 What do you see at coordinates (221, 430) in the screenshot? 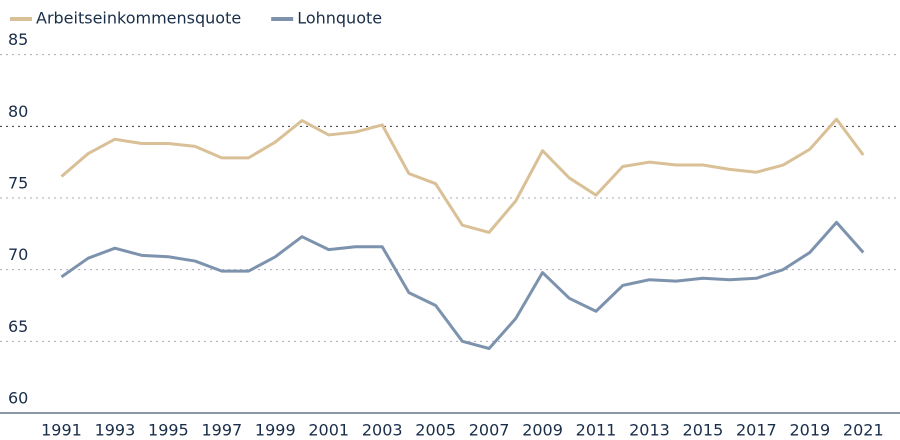
I see `x-tick-label: 1997` at bounding box center [221, 430].